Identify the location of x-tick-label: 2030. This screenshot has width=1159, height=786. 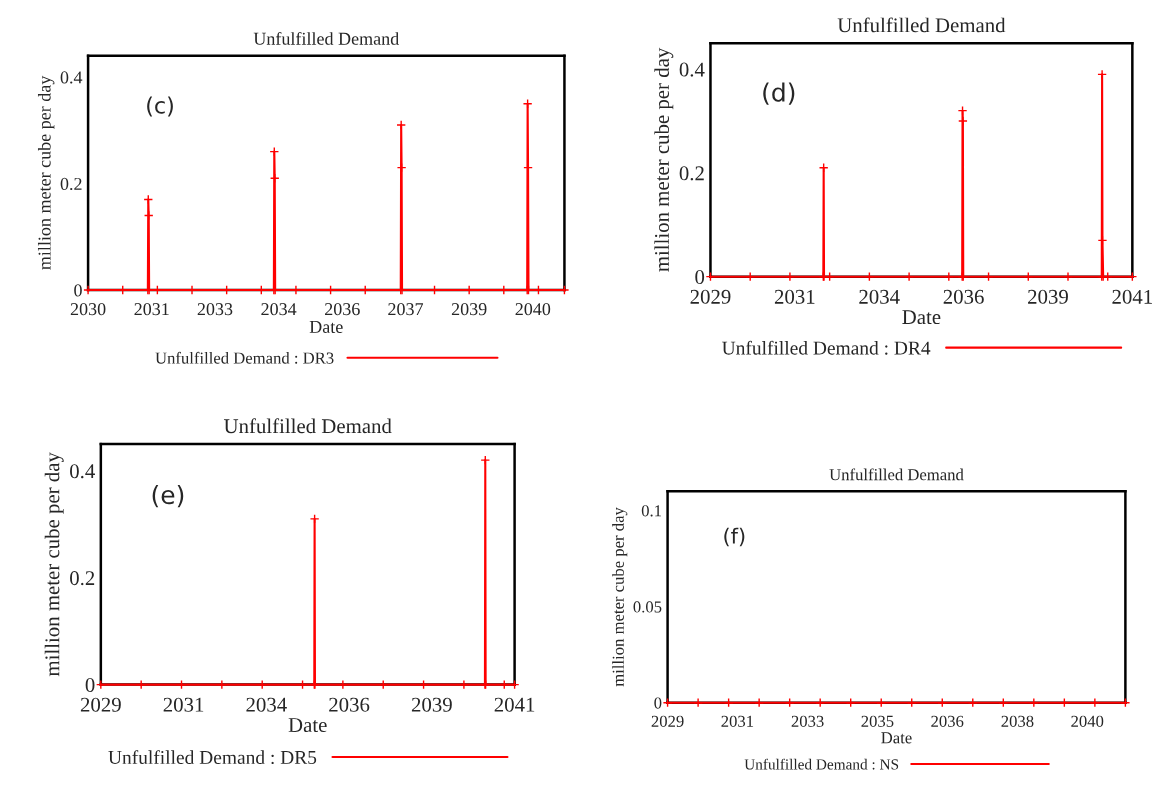
(88, 309).